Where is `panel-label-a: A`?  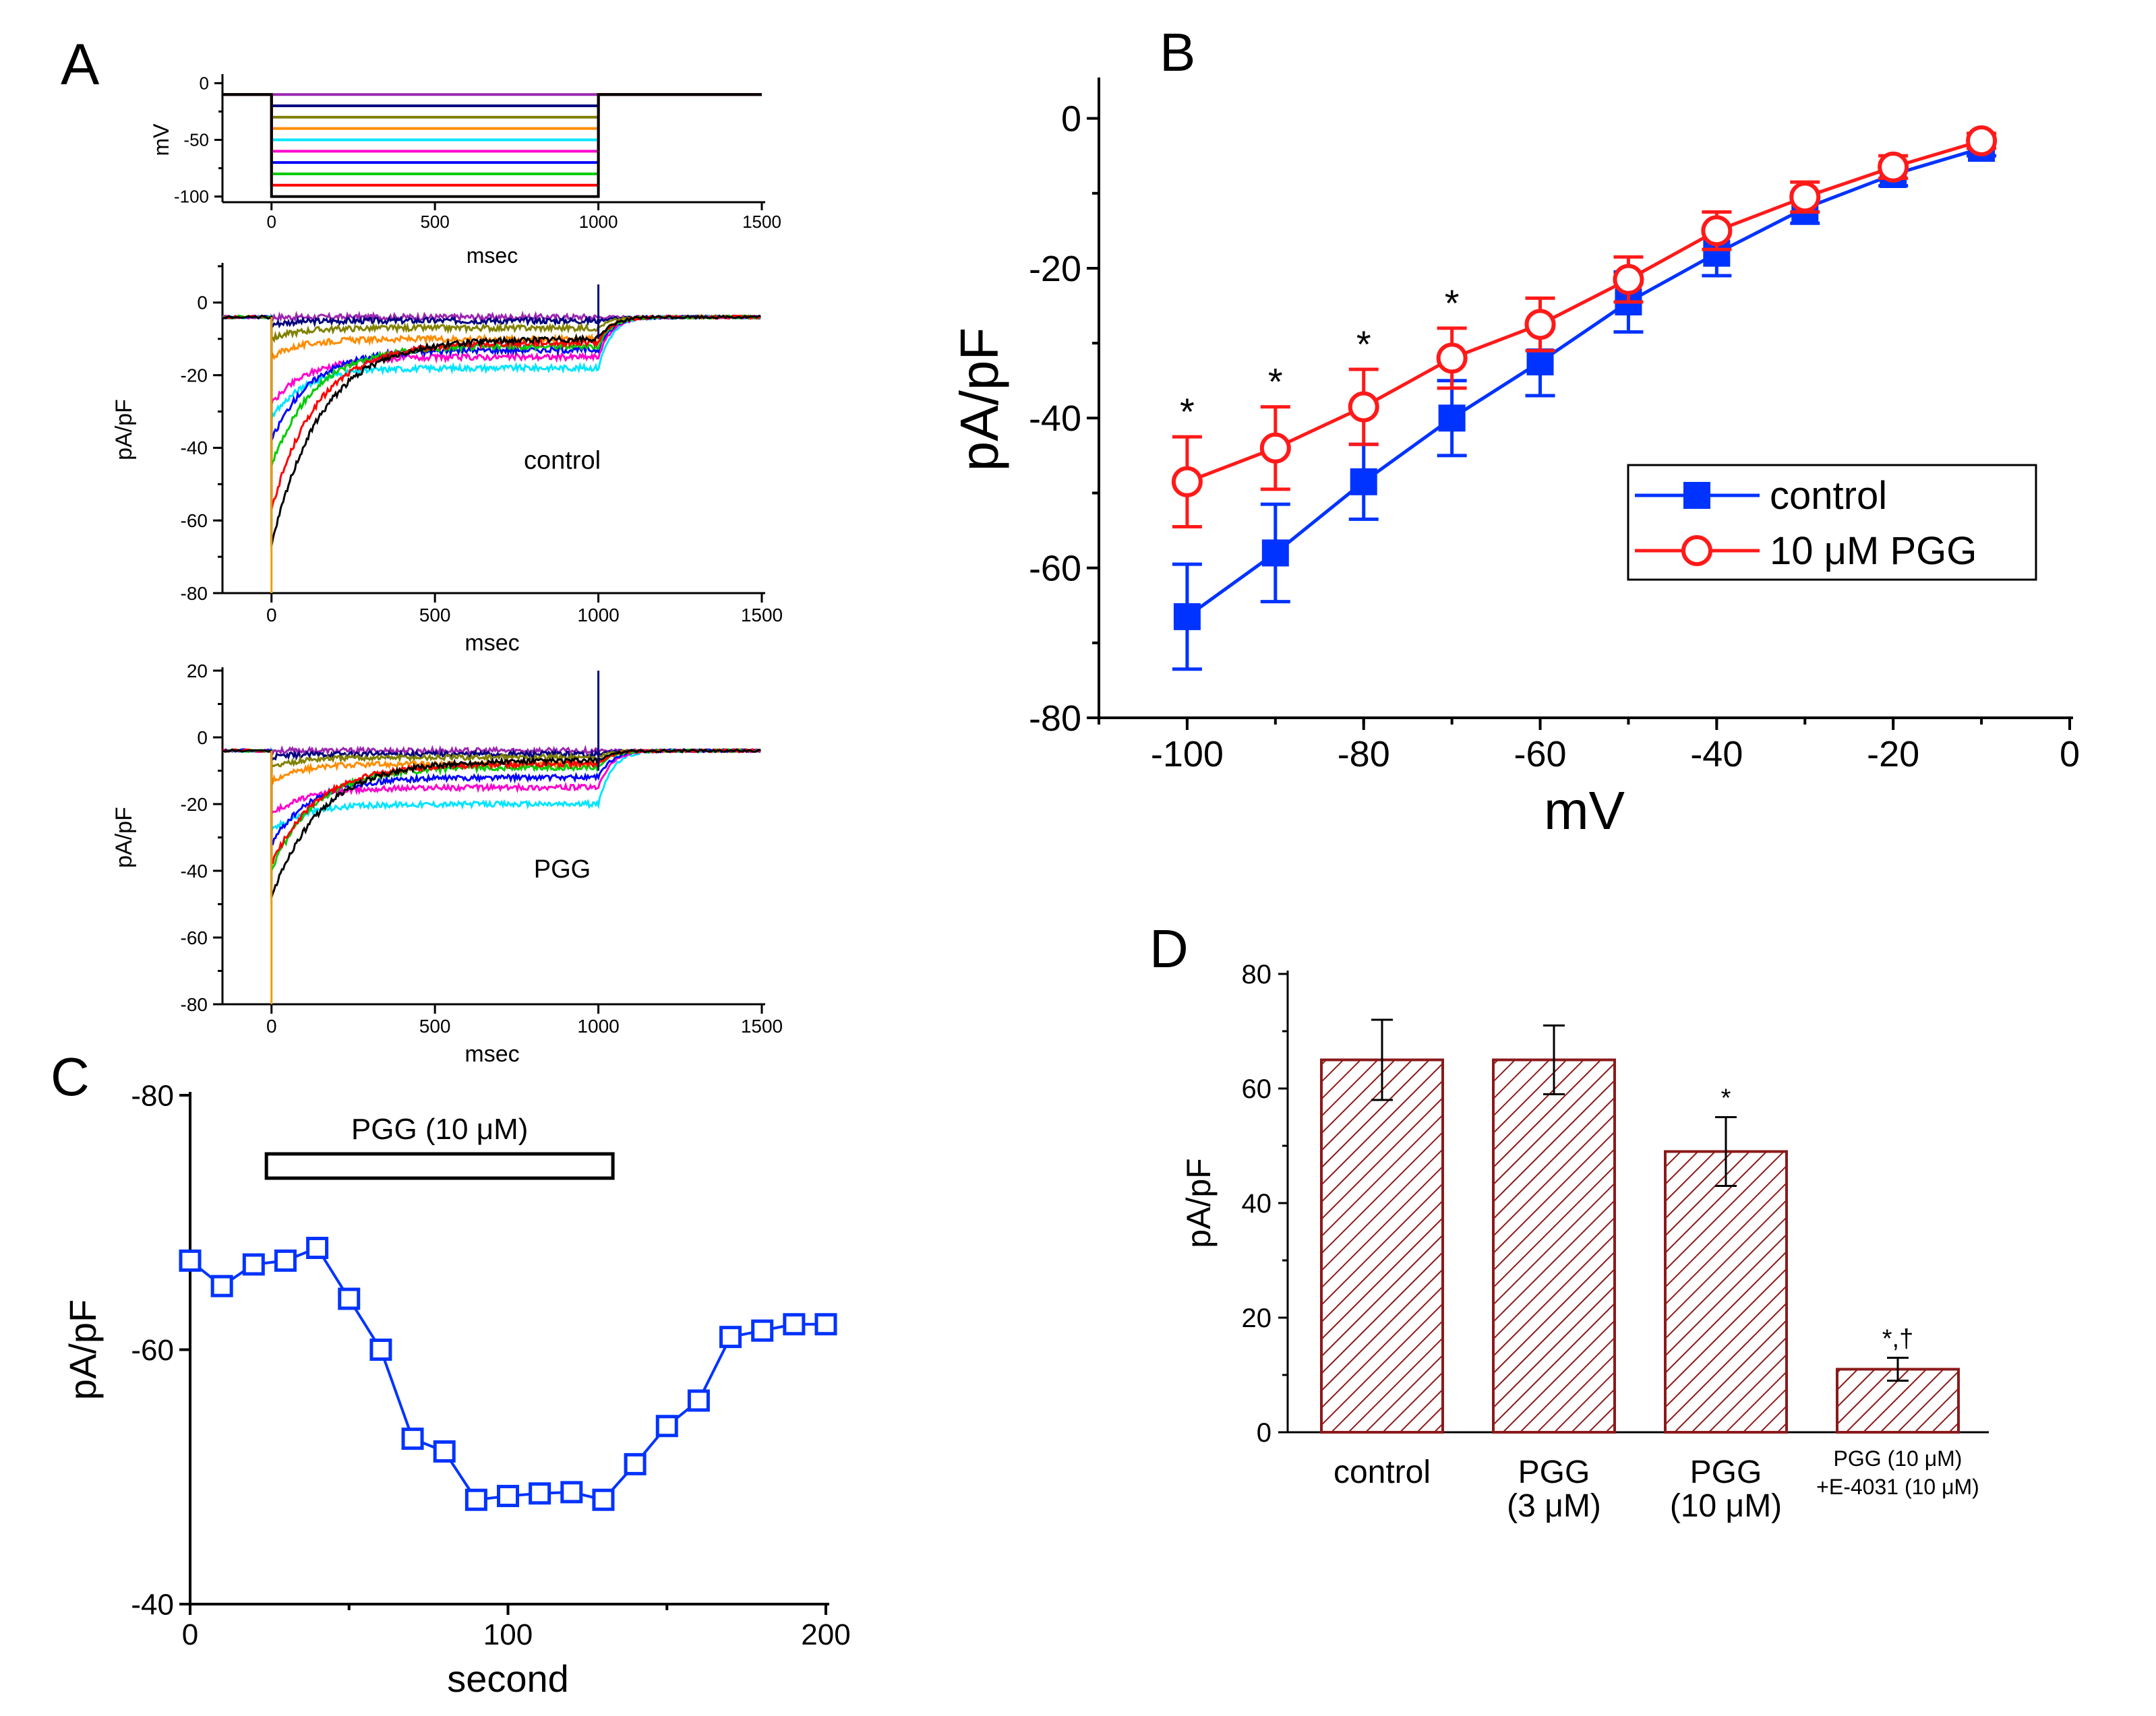 panel-label-a: A is located at coordinates (80, 64).